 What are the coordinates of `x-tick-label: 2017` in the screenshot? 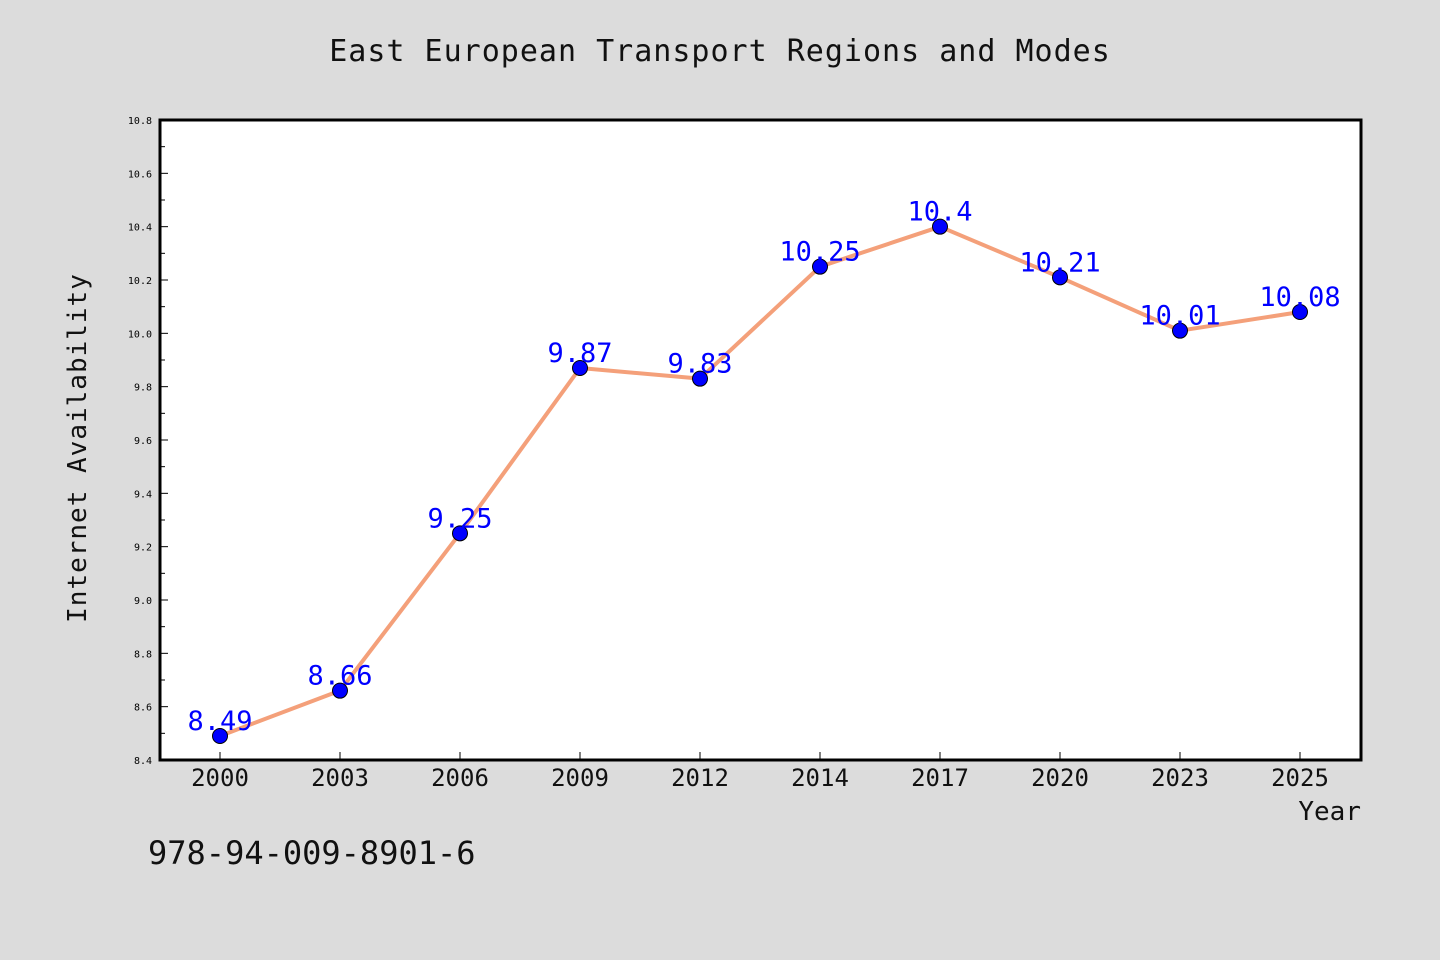 It's located at (940, 778).